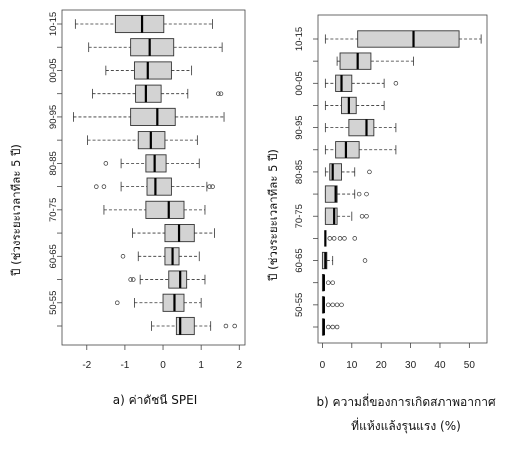 Image resolution: width=517 pixels, height=450 pixels. I want to click on x-tick-label: 2, so click(240, 365).